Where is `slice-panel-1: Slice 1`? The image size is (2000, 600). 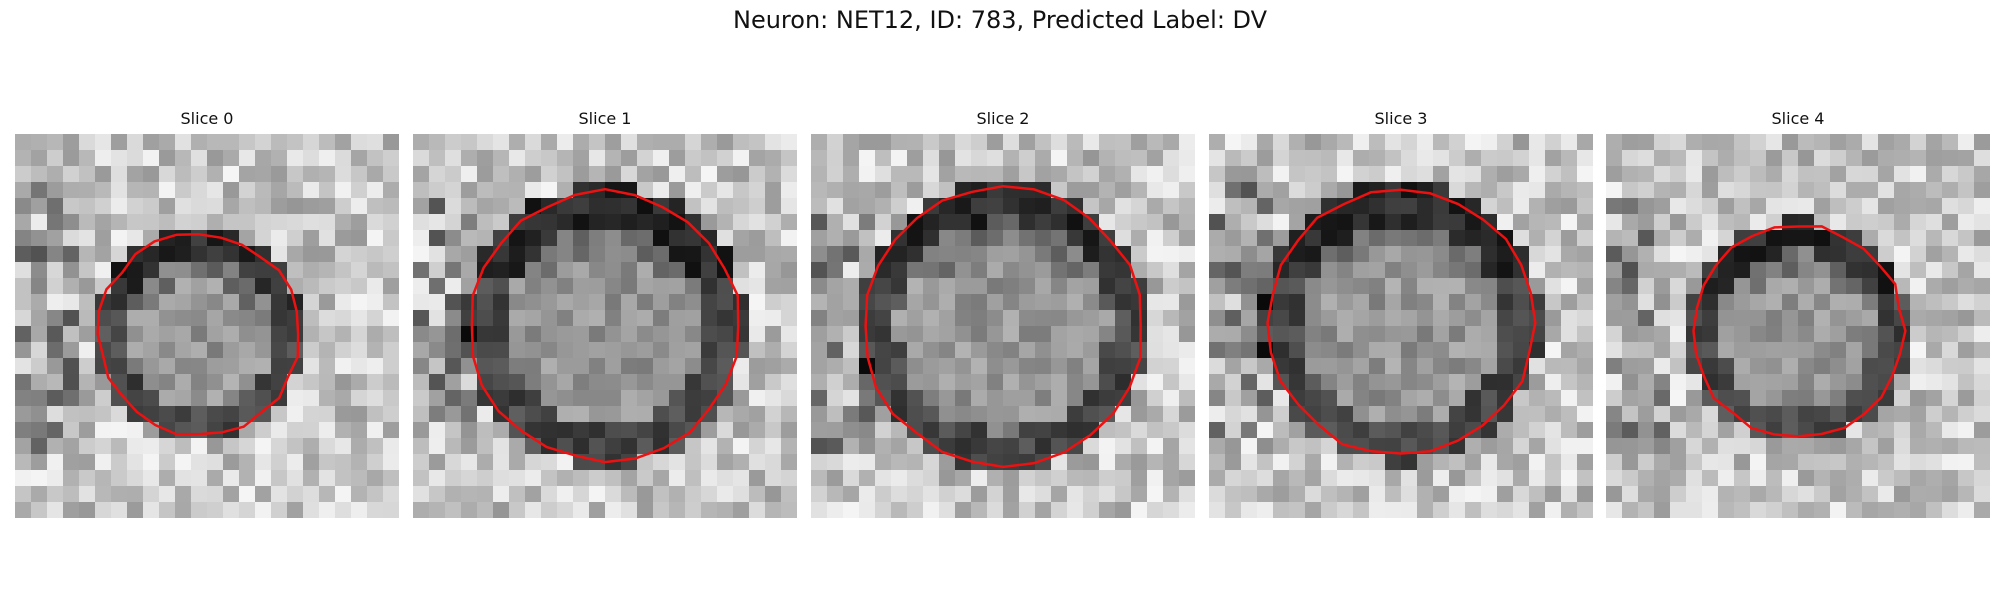 slice-panel-1: Slice 1 is located at coordinates (605, 312).